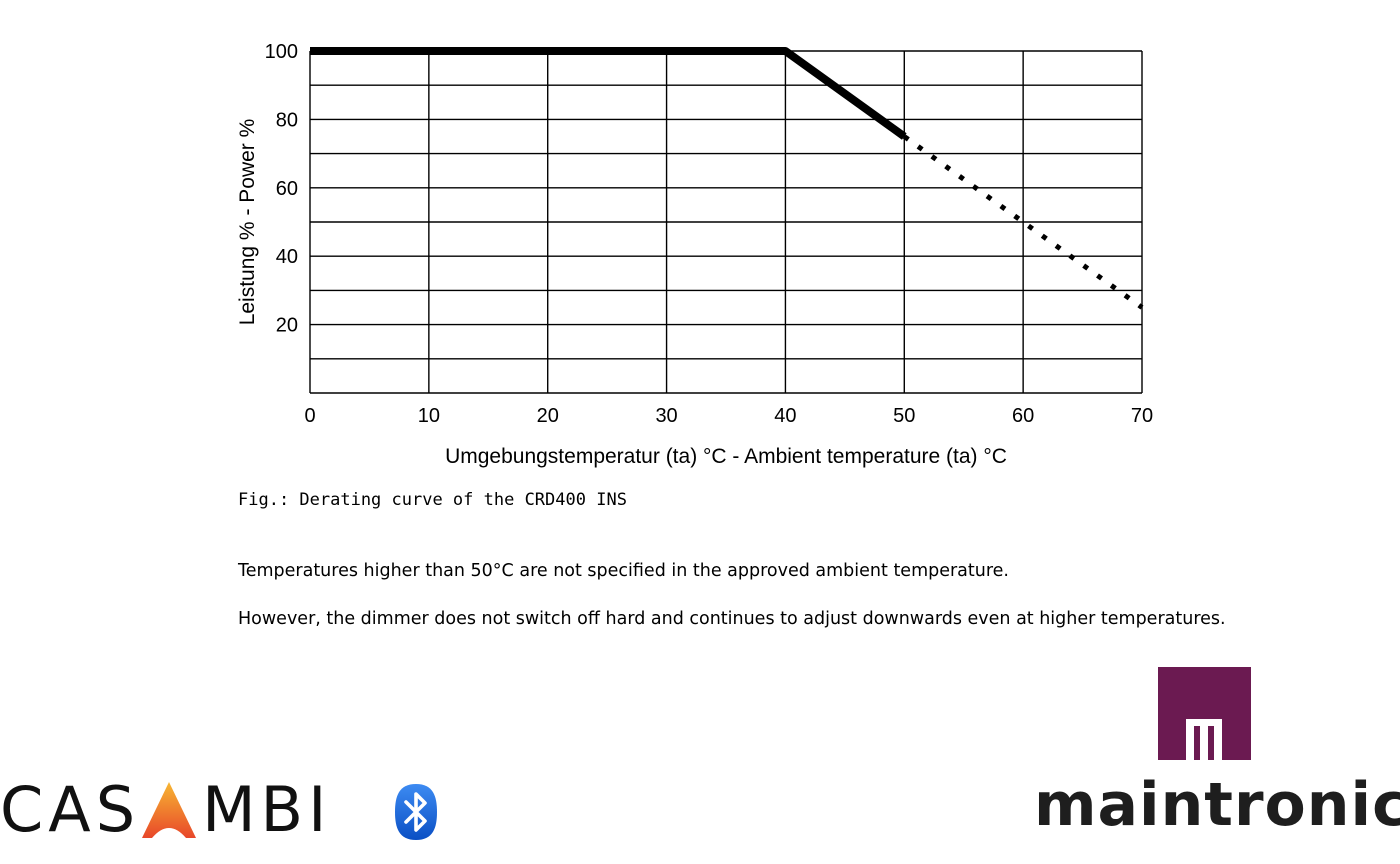  What do you see at coordinates (432, 500) in the screenshot?
I see `figure-caption: Fig.: Derating curve of the CRD400 INS` at bounding box center [432, 500].